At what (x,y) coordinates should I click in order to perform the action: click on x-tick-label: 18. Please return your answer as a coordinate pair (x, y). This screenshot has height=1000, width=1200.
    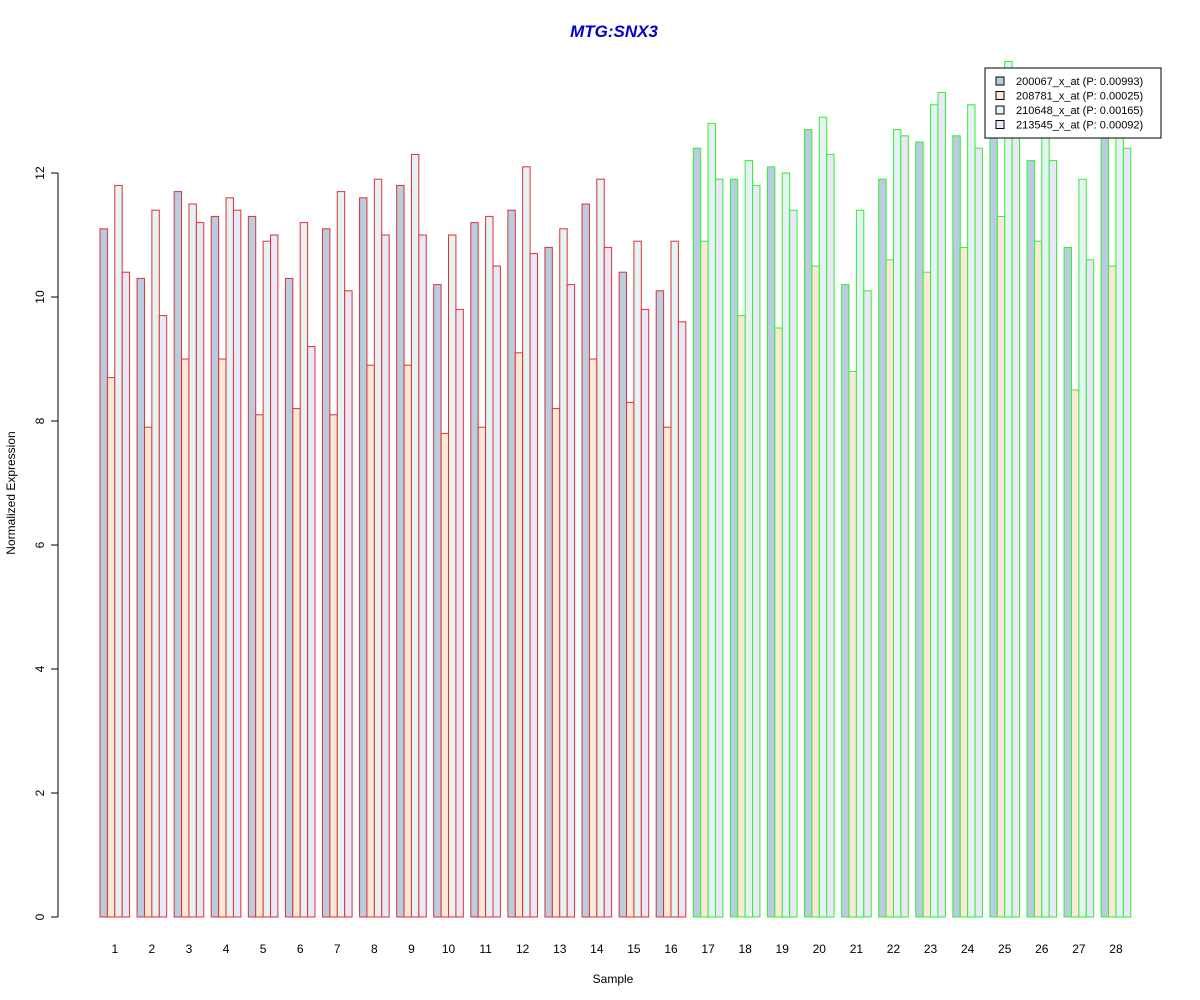
    Looking at the image, I should click on (745, 949).